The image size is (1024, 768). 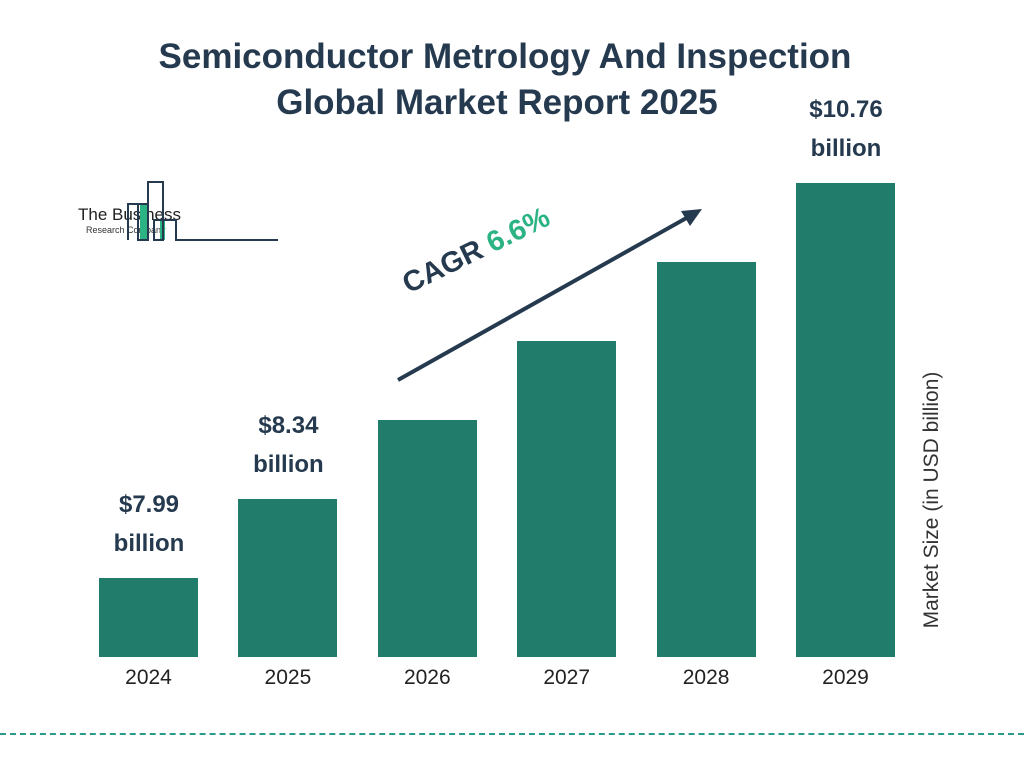 What do you see at coordinates (931, 500) in the screenshot?
I see `y-axis-label: Market Size (in USD billion)` at bounding box center [931, 500].